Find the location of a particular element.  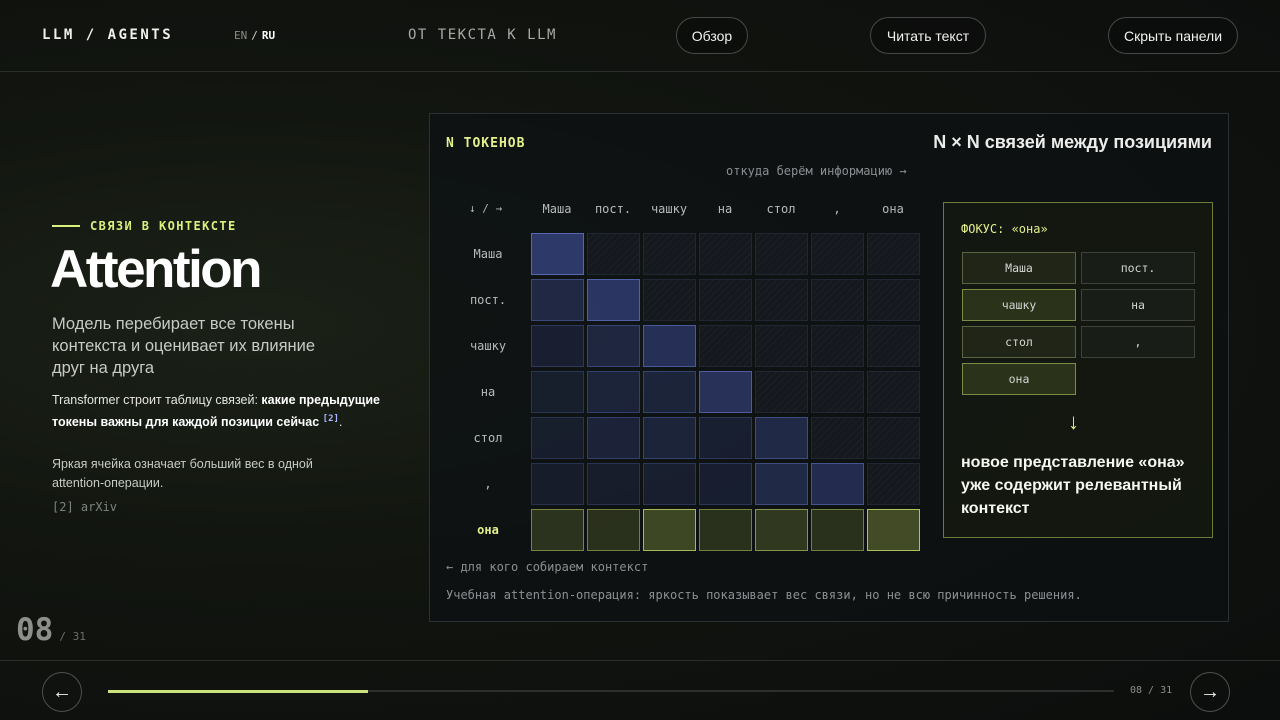

prev-slide-button: ← is located at coordinates (62, 692).